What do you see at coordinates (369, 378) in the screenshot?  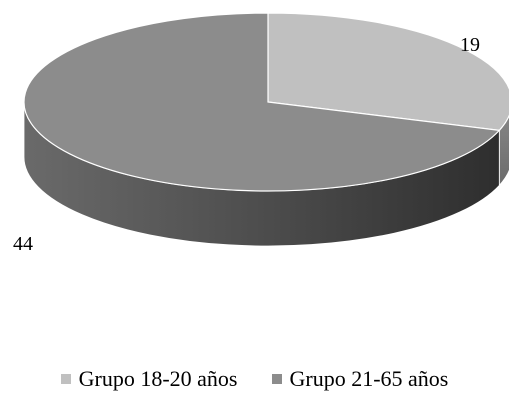 I see `legend-label-grupo-21-65: Grupo 21-65 años` at bounding box center [369, 378].